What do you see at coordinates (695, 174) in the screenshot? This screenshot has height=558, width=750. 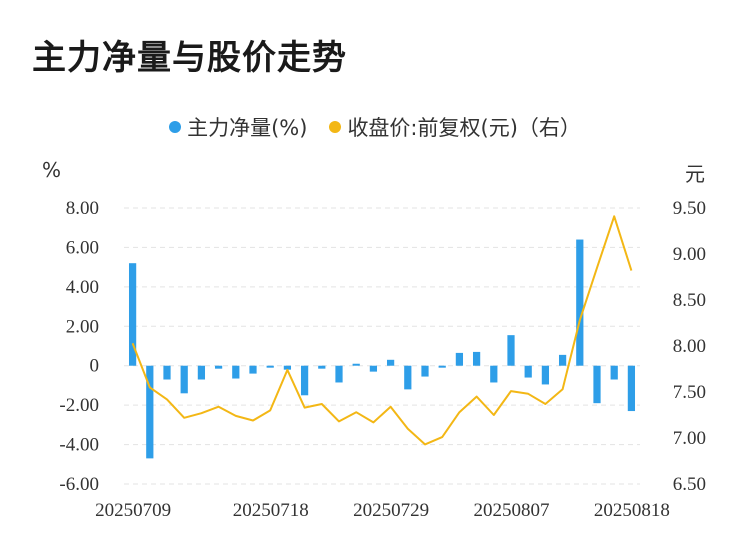 I see `right-axis-unit: 元` at bounding box center [695, 174].